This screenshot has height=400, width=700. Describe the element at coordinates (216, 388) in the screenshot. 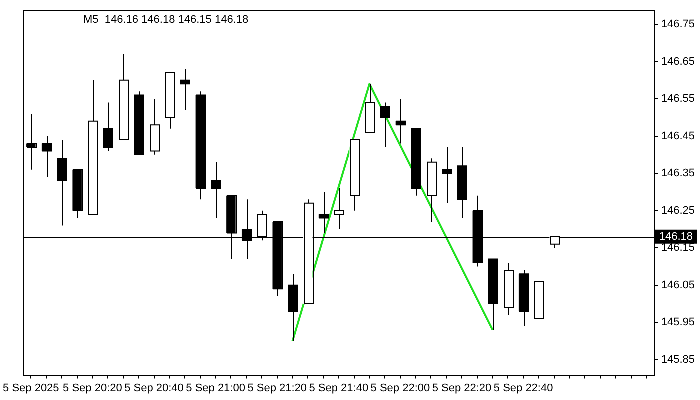

I see `x-tick-label: 5 Sep 21:00` at that location.